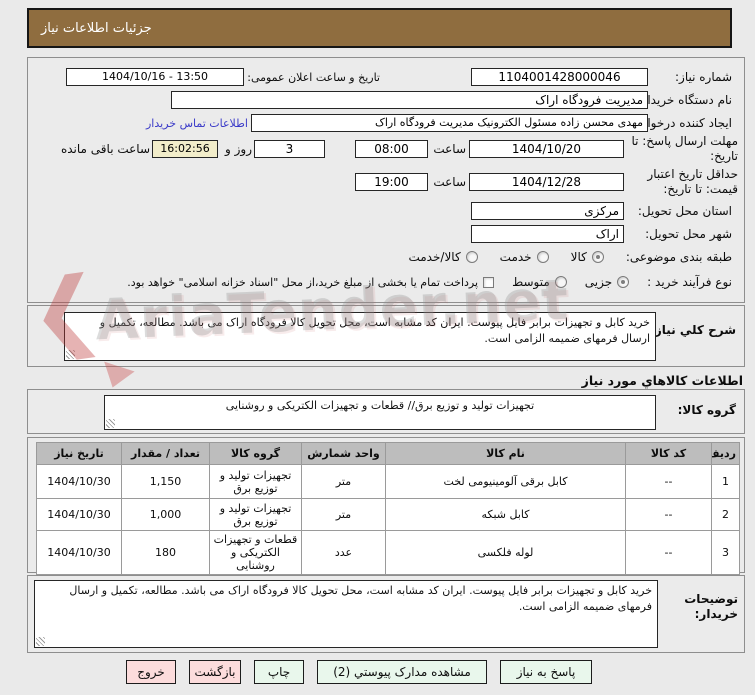 Image resolution: width=755 pixels, height=695 pixels. Describe the element at coordinates (546, 182) in the screenshot. I see `price-validity-date-field: 1404/12/28` at that location.